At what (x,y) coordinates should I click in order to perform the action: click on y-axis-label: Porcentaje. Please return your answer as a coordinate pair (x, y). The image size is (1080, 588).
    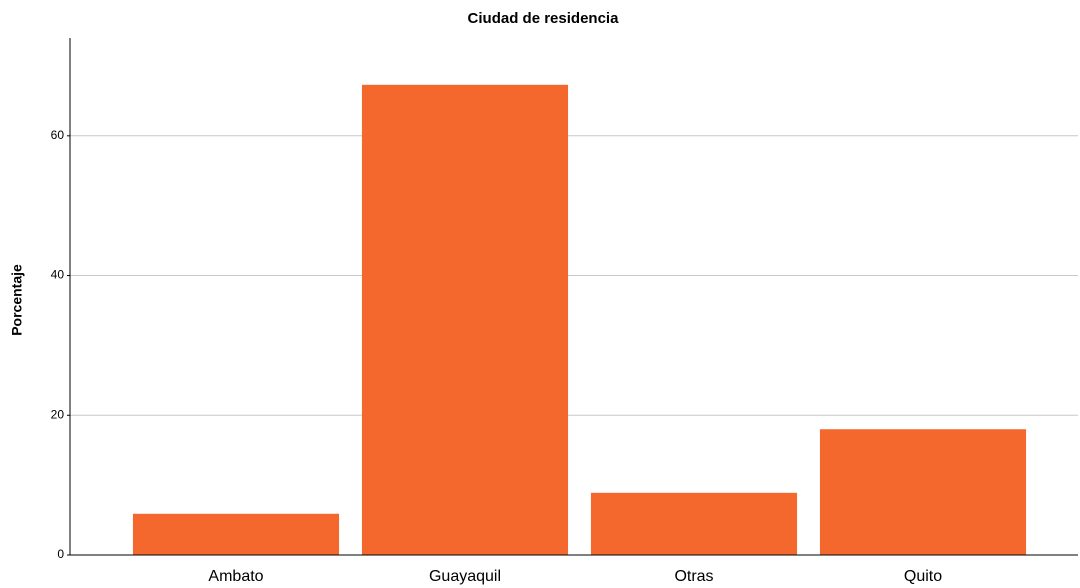
    Looking at the image, I should click on (17, 300).